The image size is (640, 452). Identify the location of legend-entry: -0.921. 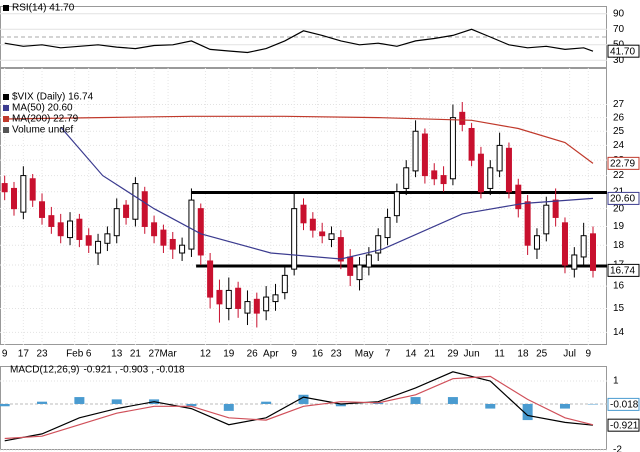
(97, 370).